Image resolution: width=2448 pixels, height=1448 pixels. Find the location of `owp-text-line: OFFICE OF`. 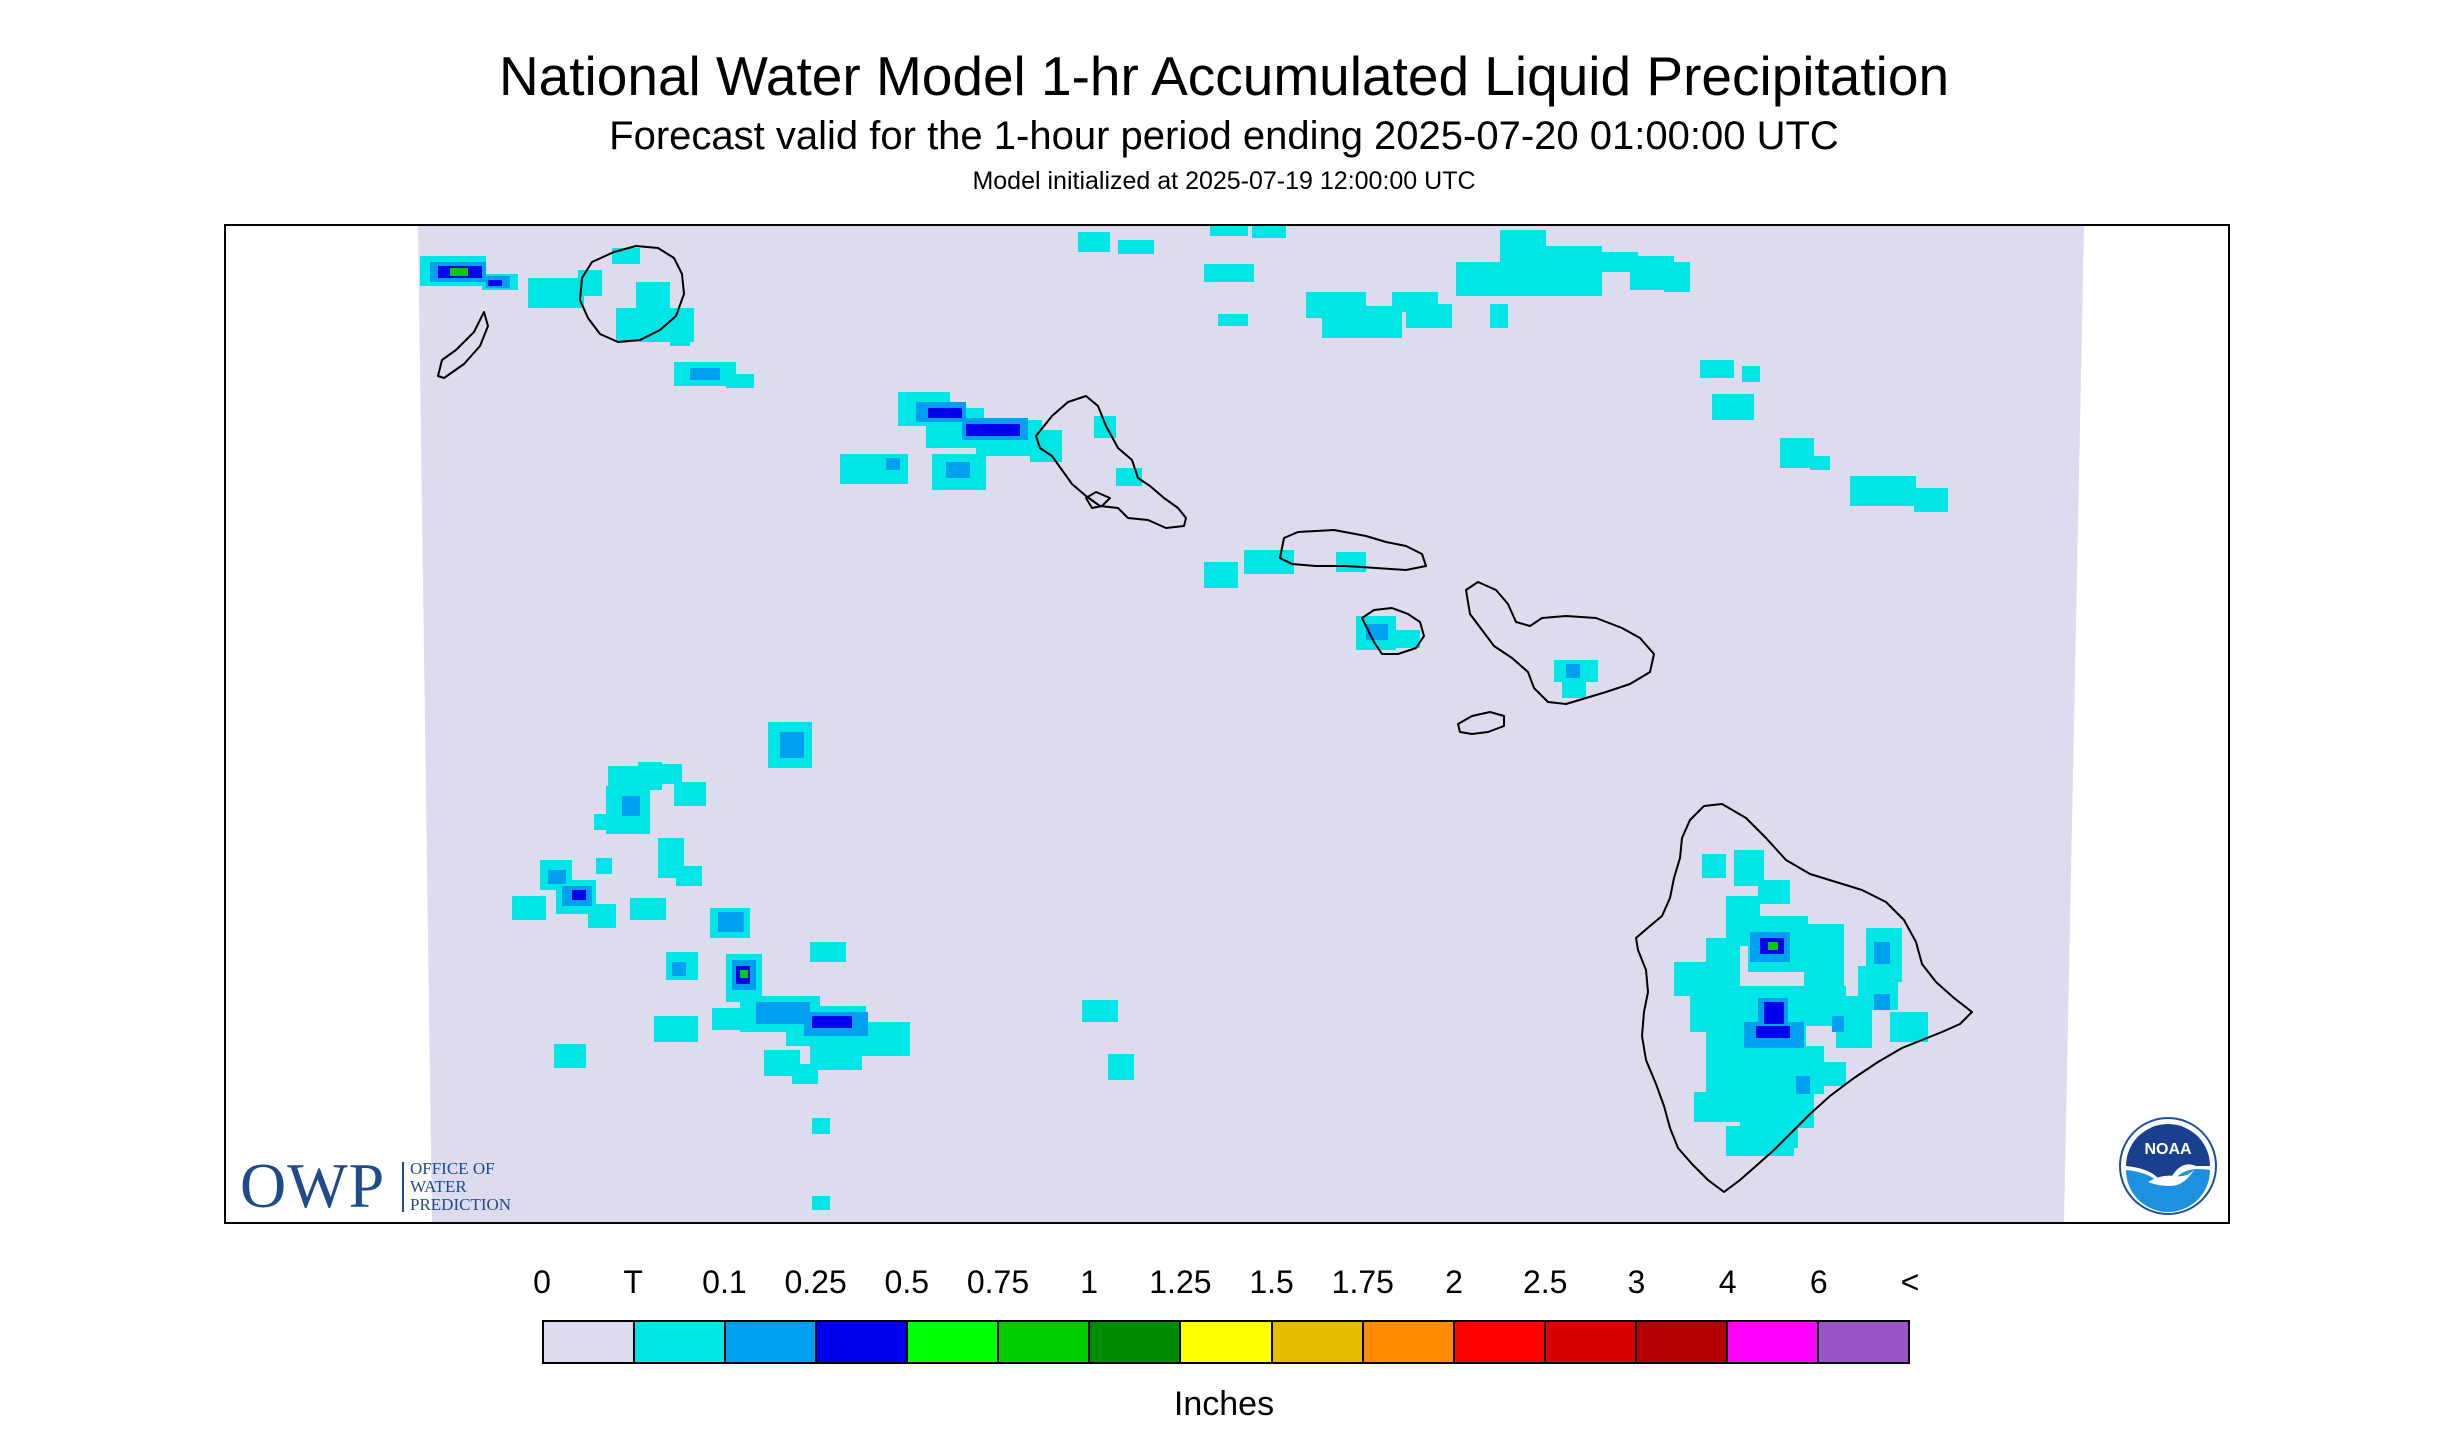

owp-text-line: OFFICE OF is located at coordinates (452, 1168).